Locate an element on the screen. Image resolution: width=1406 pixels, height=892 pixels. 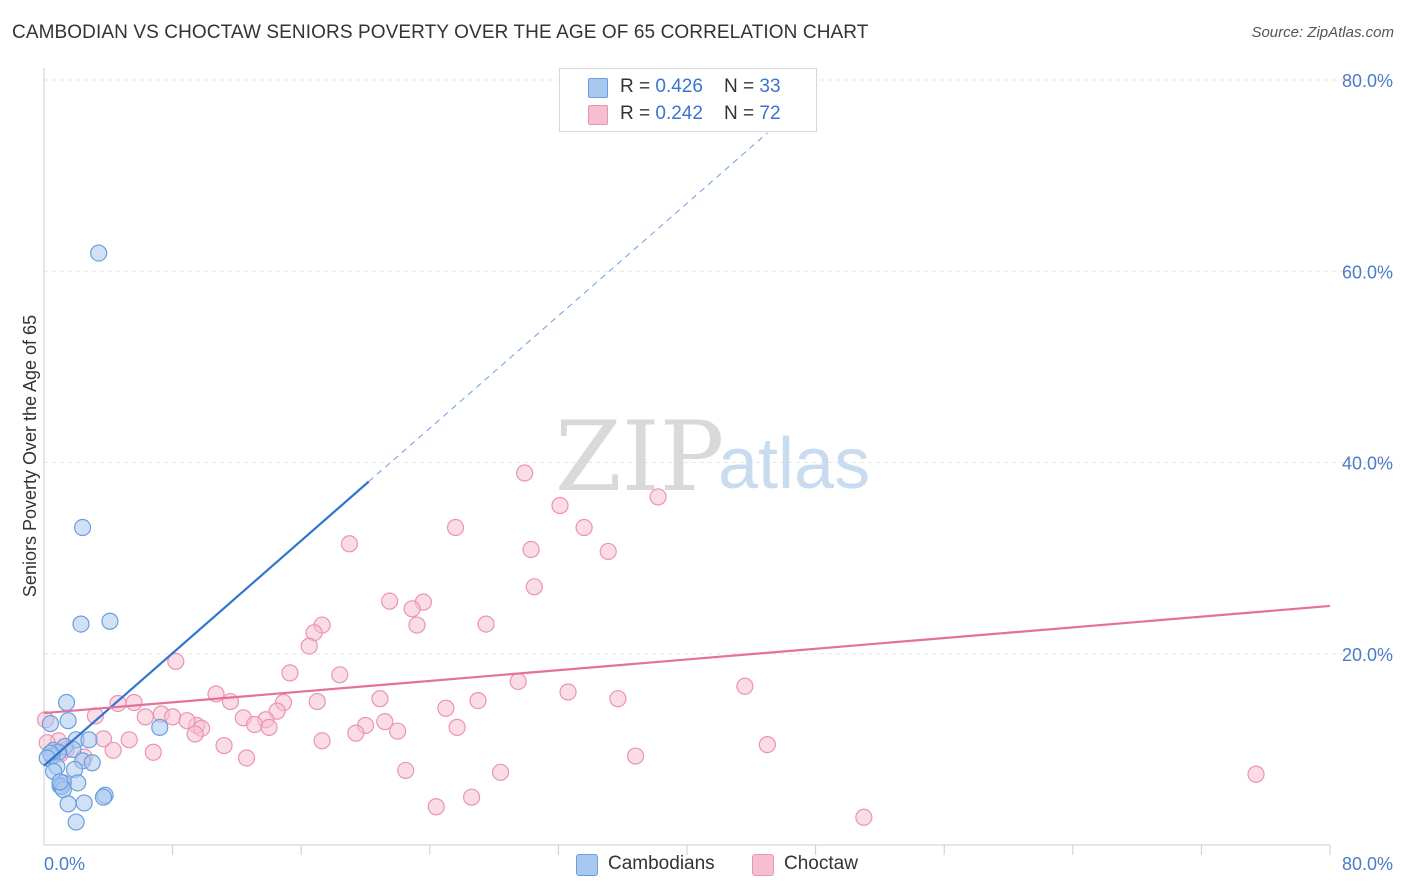
legend-n-label: N = is located at coordinates (742, 113).